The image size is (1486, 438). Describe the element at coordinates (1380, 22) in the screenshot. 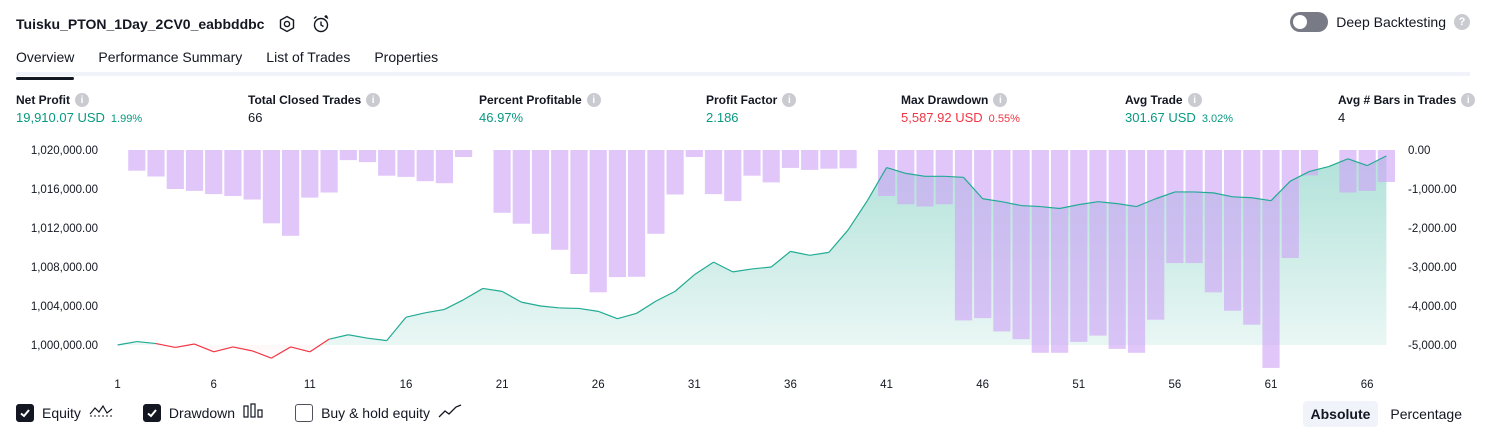

I see `deep-backtesting-control: Deep Backtesting ?` at that location.